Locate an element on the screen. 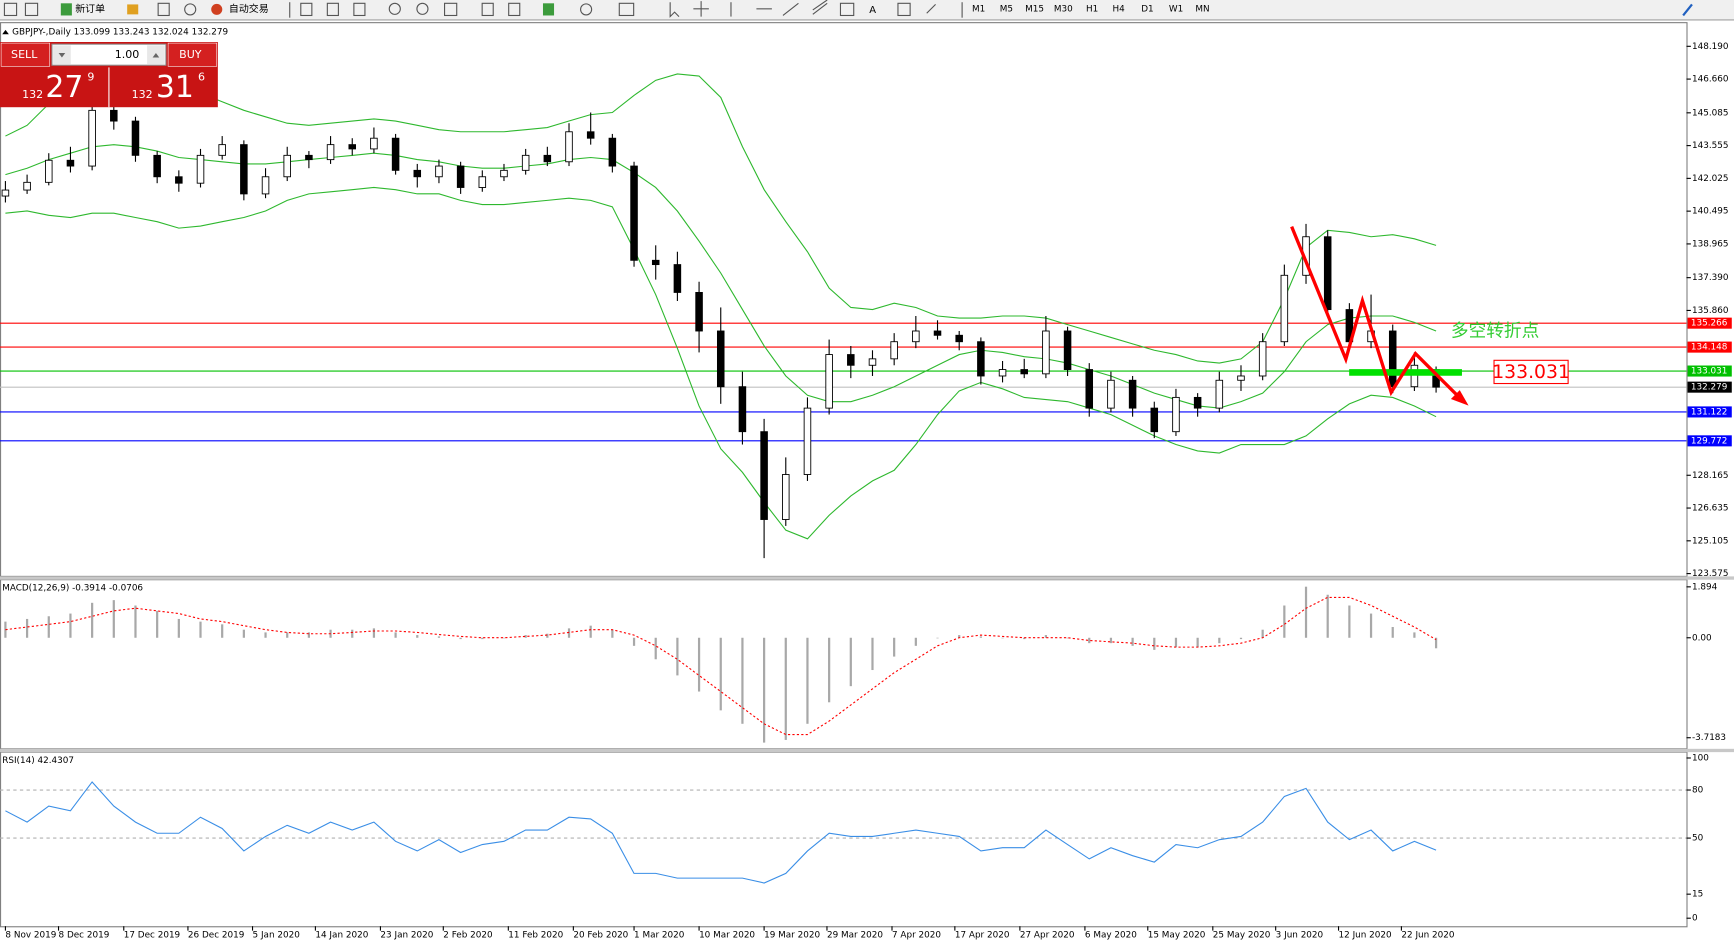 This screenshot has height=945, width=1734. timeframe-button: H1 is located at coordinates (1092, 9).